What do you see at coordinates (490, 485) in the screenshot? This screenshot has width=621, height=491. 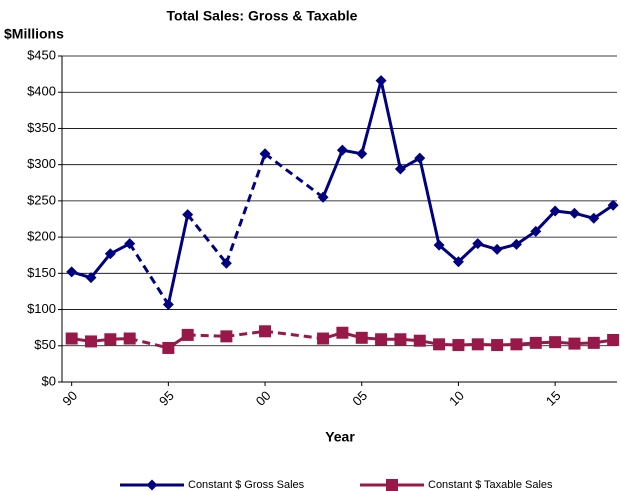 I see `legend-label: Constant $ Taxable Sales` at bounding box center [490, 485].